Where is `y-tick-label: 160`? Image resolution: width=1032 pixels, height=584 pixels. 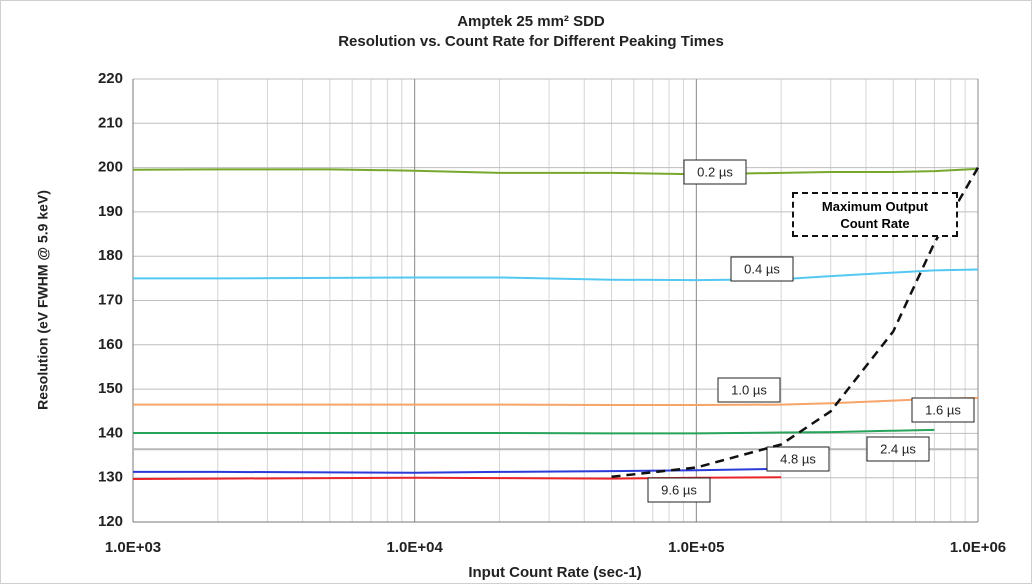
y-tick-label: 160 is located at coordinates (110, 344).